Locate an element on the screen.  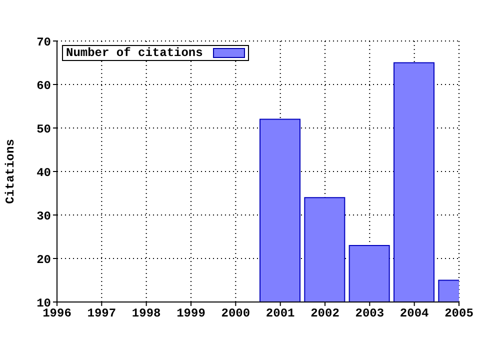
y-axis-title: Citations is located at coordinates (10, 171).